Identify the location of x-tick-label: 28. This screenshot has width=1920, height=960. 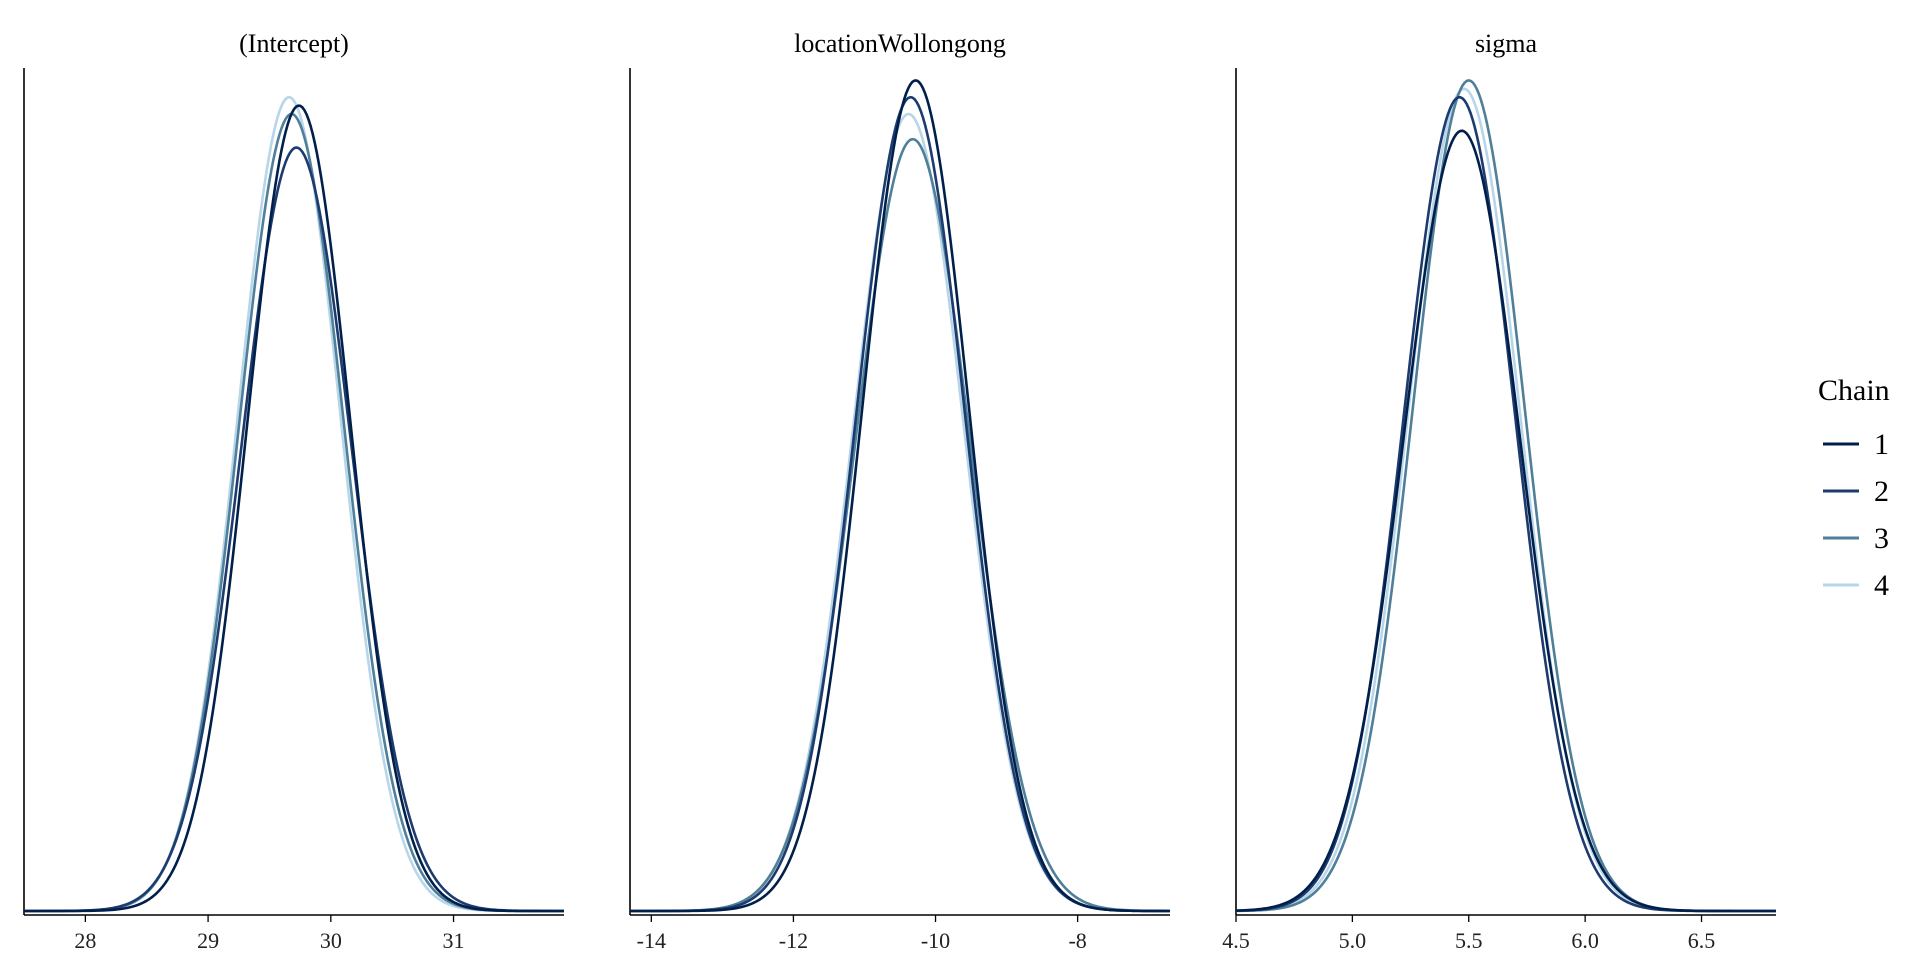
(85, 940).